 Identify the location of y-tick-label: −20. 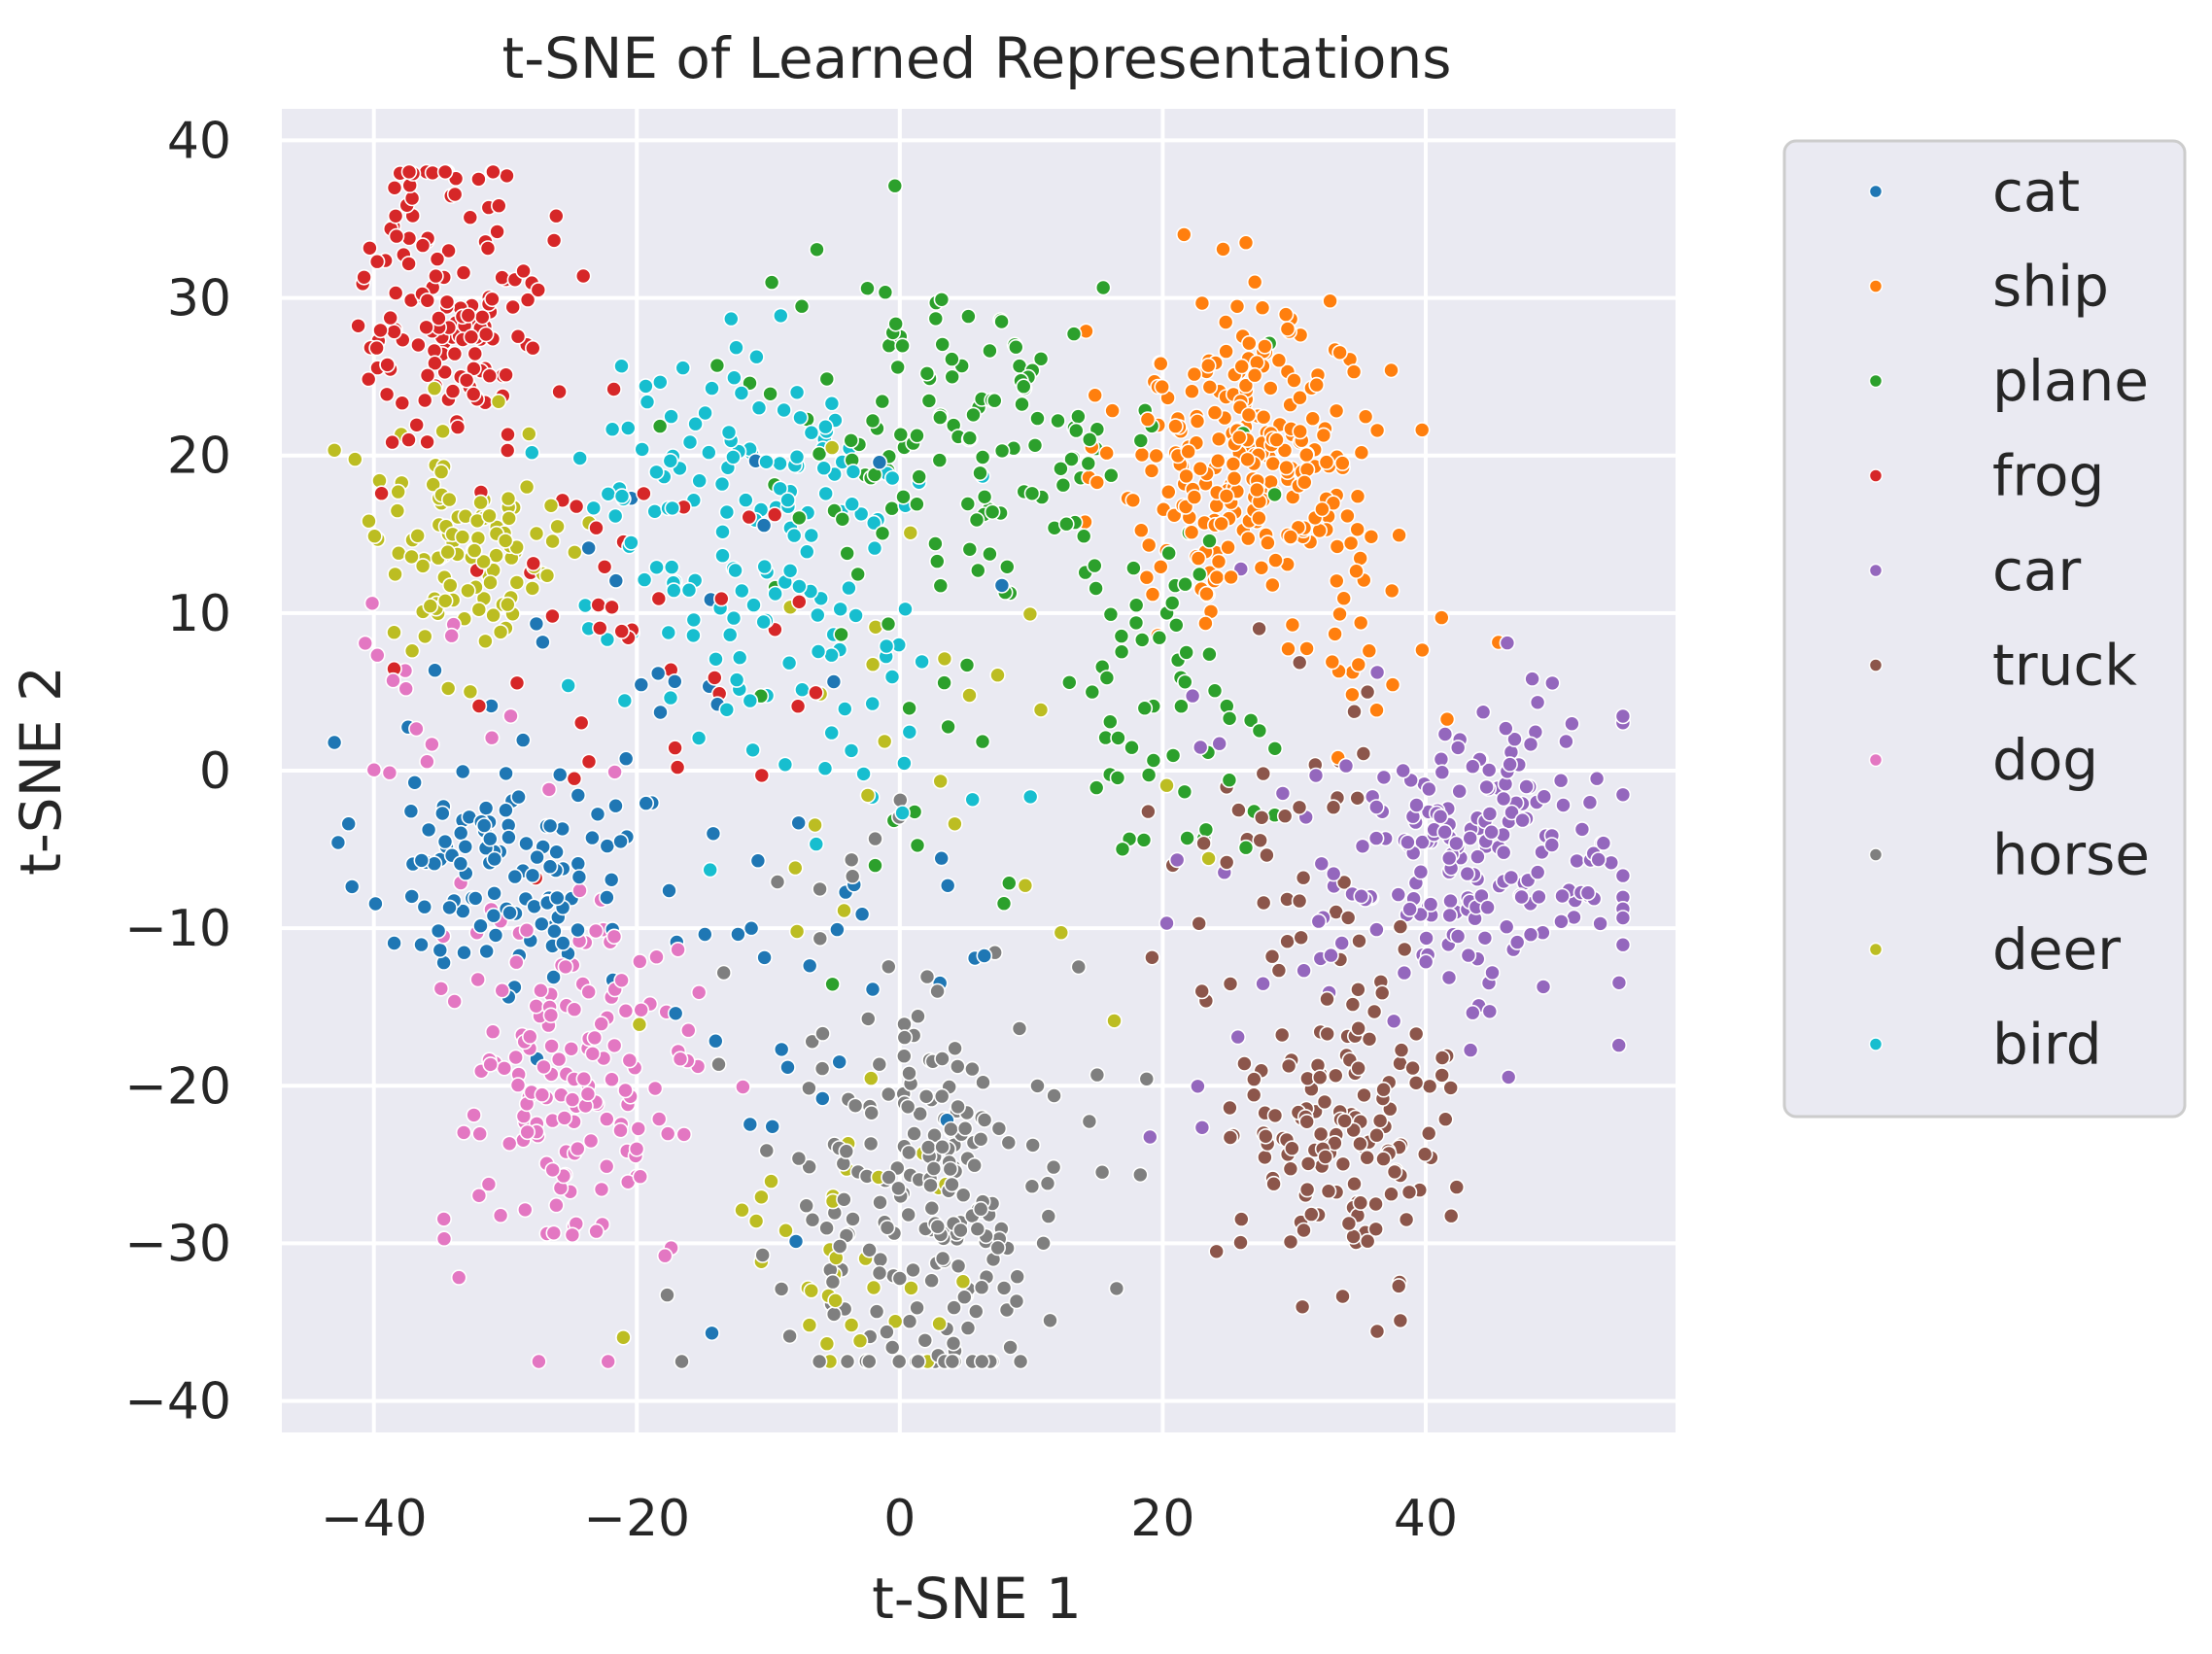
(177, 1087).